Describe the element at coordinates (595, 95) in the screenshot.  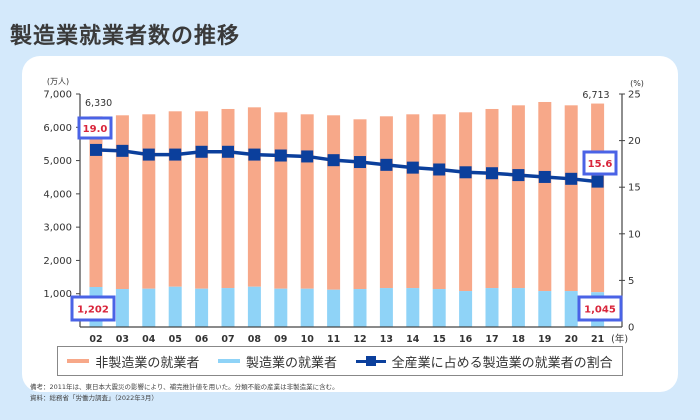
I see `total-label-last: 6,713` at that location.